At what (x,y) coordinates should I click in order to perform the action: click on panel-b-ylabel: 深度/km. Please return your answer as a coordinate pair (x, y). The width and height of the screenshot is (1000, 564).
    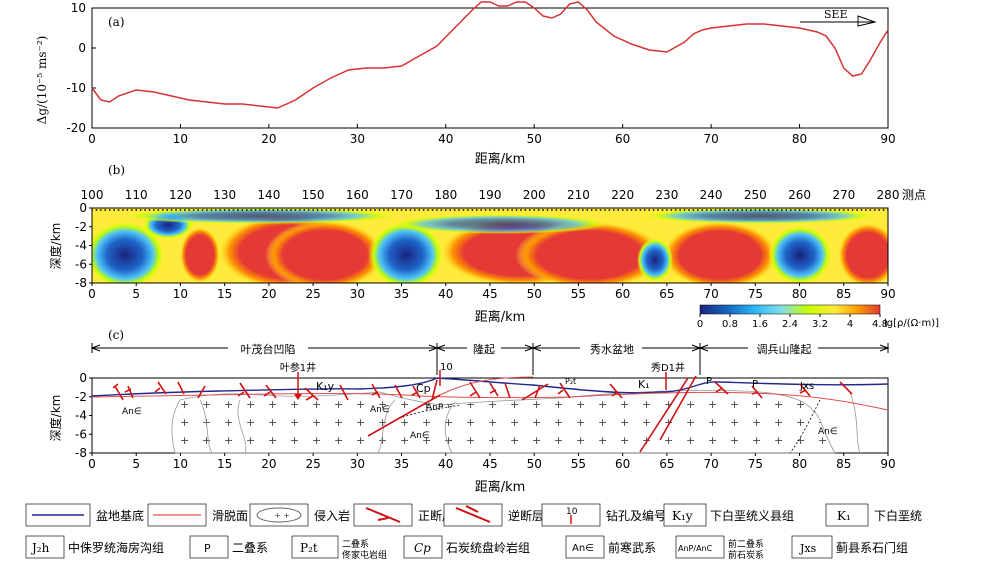
    Looking at the image, I should click on (55, 246).